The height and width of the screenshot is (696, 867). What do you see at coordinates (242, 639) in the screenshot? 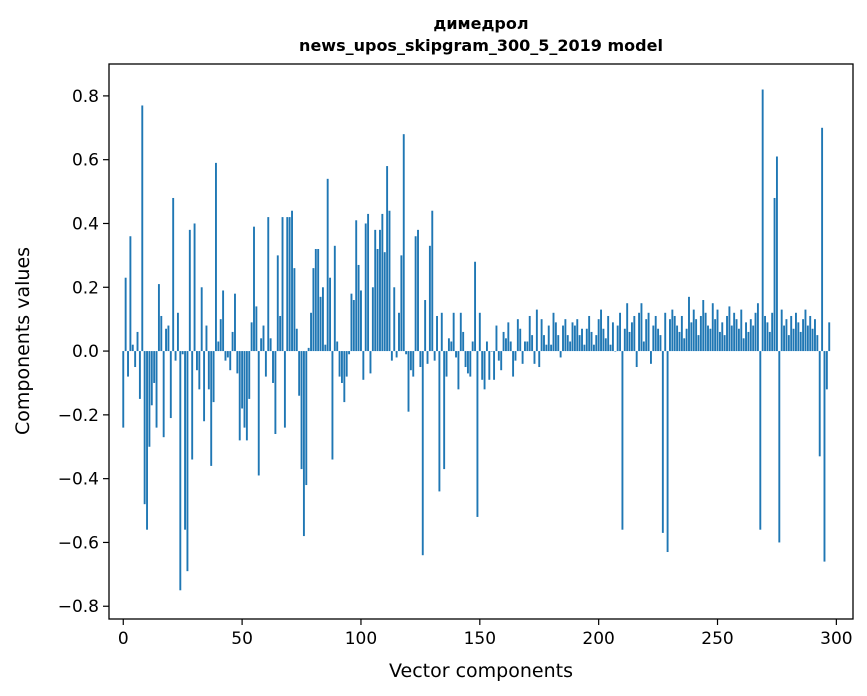
I see `x-tick-label: 50` at bounding box center [242, 639].